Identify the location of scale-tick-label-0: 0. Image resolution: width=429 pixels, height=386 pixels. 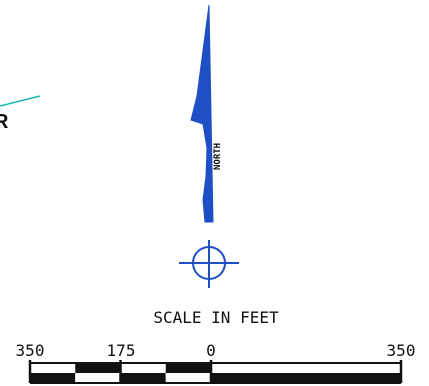
(211, 350).